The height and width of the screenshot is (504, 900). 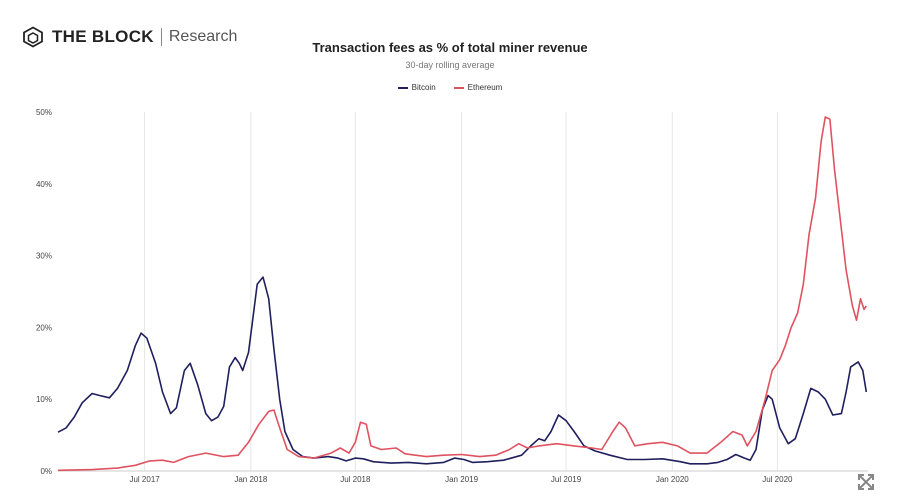 I want to click on x-tick-label: Jul 2018, so click(x=355, y=479).